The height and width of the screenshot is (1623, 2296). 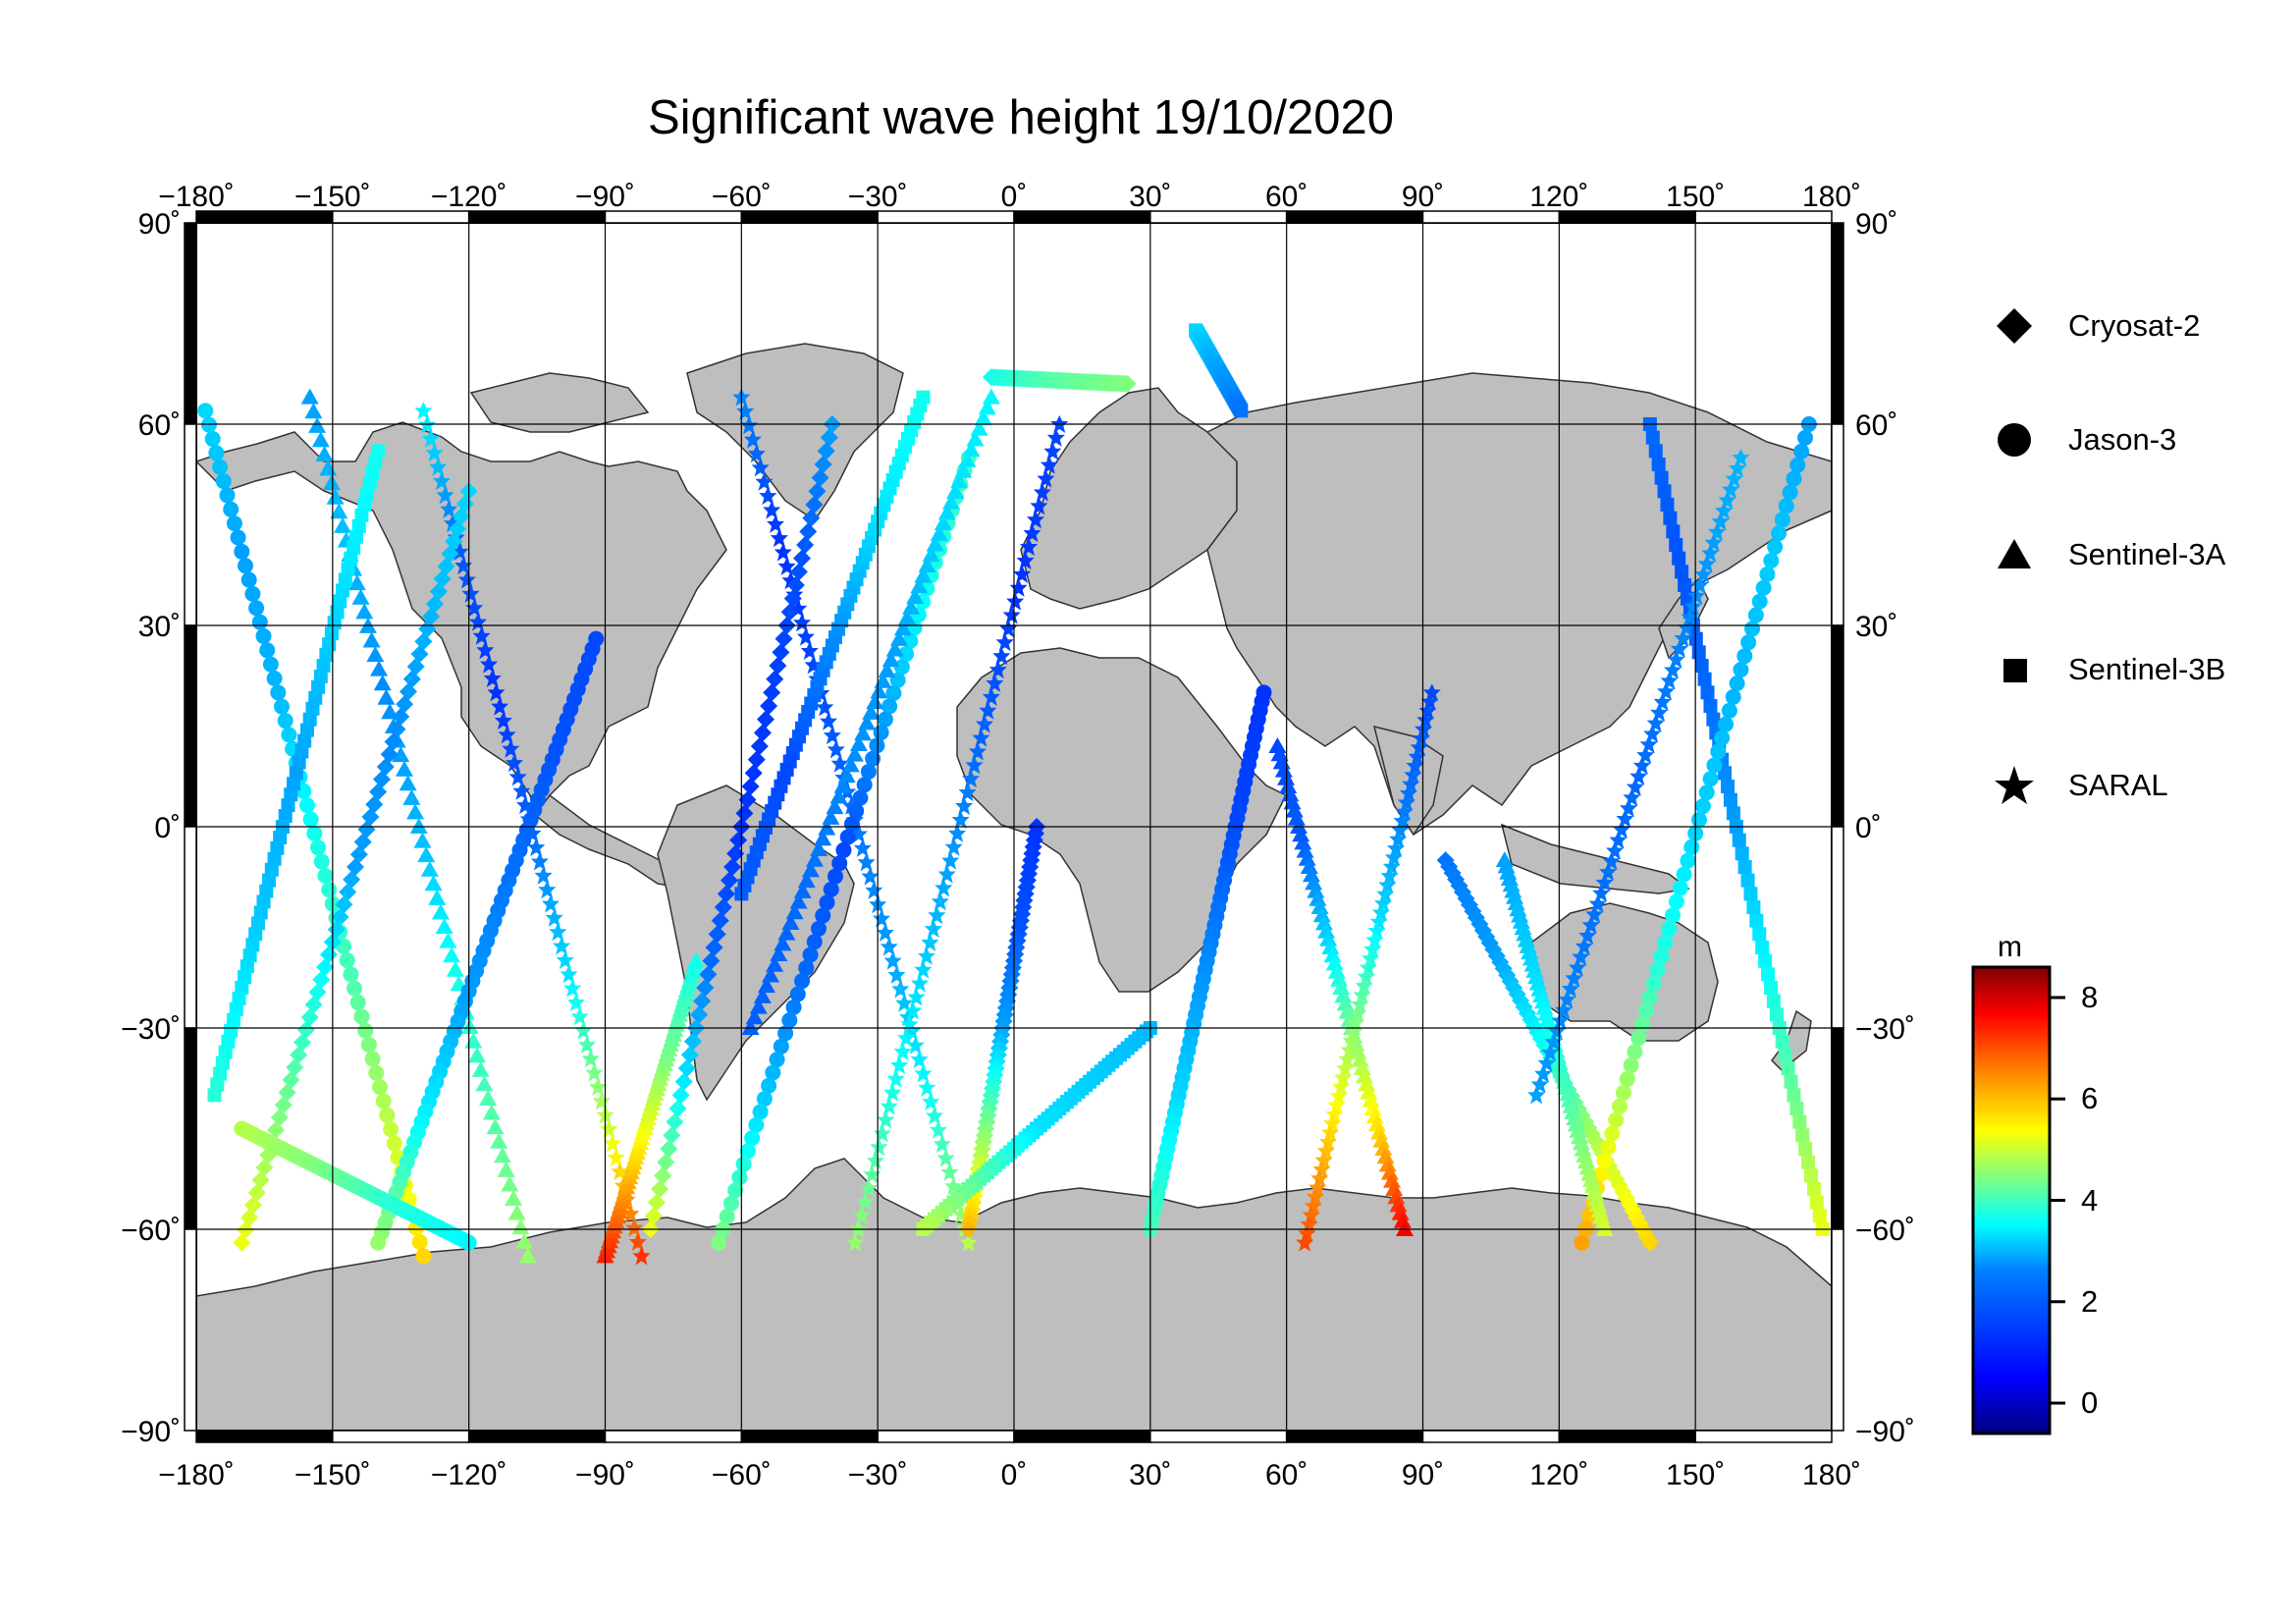 What do you see at coordinates (159, 224) in the screenshot?
I see `lat-tick-label-left: 90˚` at bounding box center [159, 224].